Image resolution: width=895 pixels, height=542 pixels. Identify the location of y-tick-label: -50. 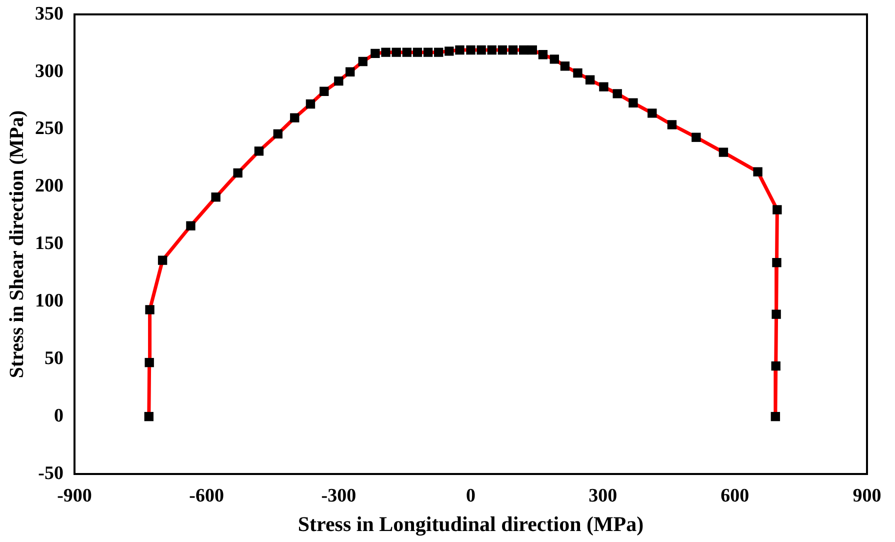
(51, 473).